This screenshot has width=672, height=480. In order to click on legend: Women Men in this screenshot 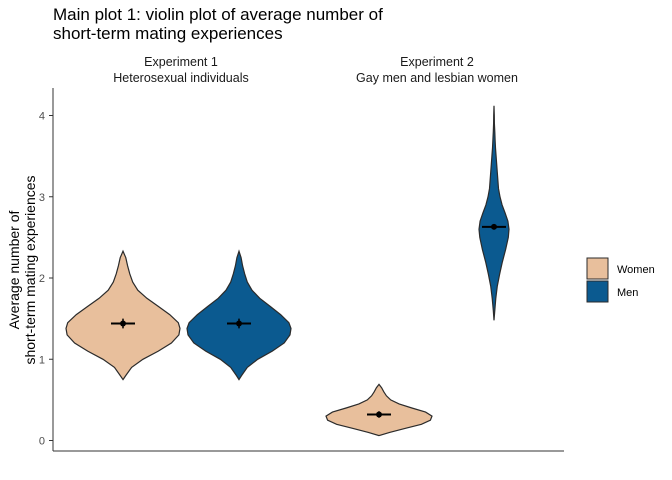, I will do `click(620, 280)`.